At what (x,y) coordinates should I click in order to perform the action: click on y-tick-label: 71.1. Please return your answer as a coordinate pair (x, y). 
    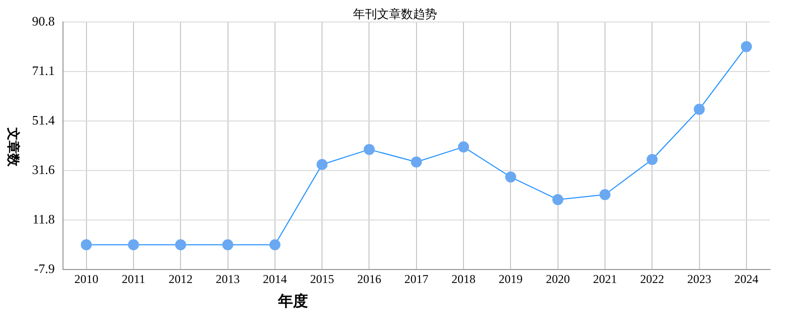
    Looking at the image, I should click on (43, 70).